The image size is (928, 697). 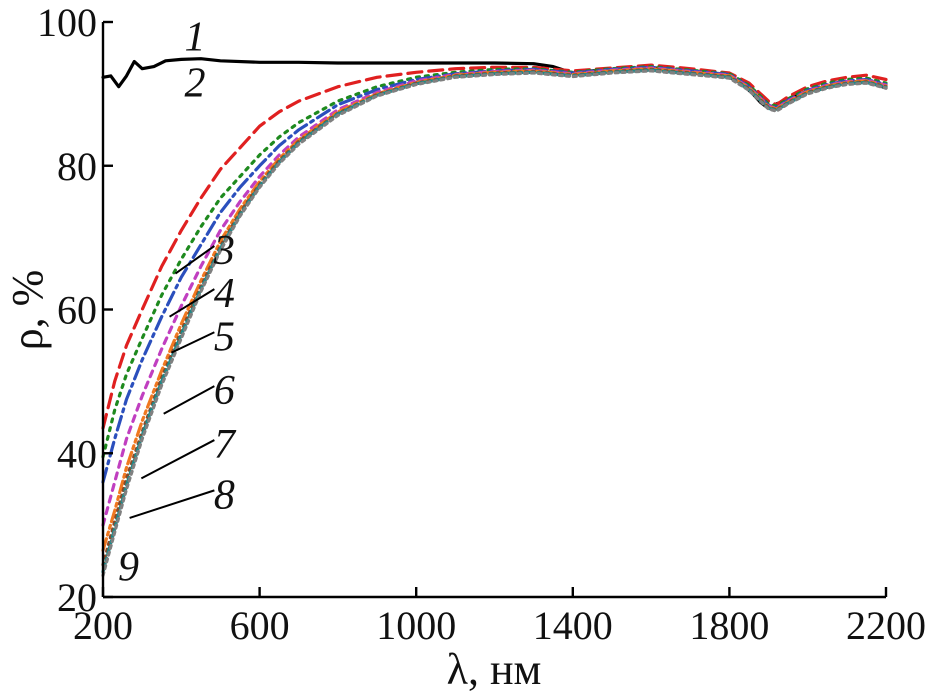 What do you see at coordinates (77, 166) in the screenshot?
I see `y-tick-label: 80` at bounding box center [77, 166].